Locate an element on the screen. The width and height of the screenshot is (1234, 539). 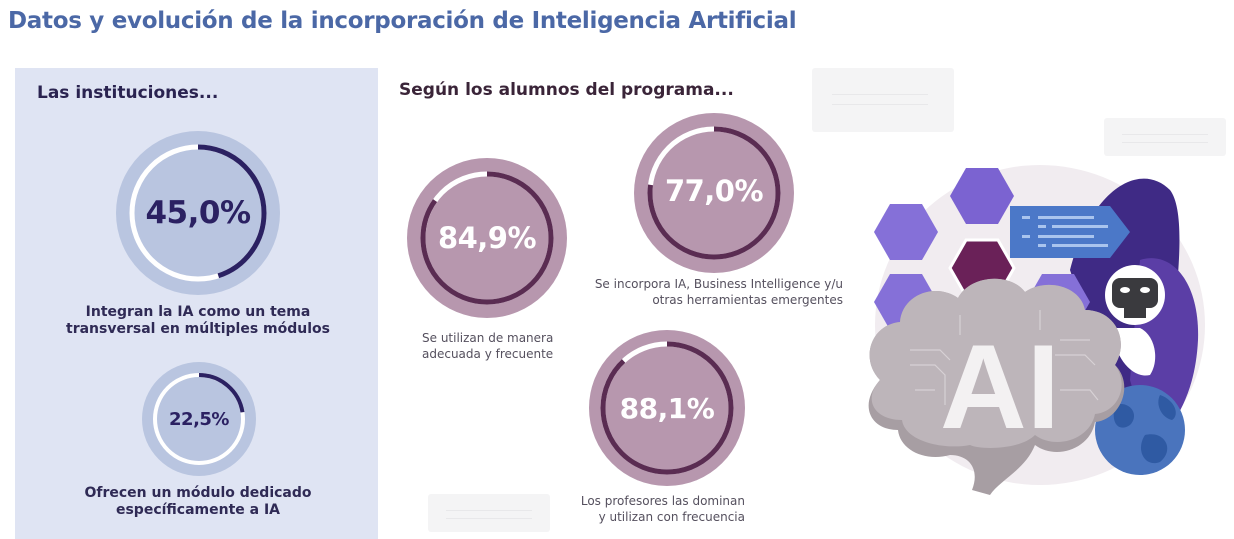
stat-value: 88,1% is located at coordinates (667, 408).